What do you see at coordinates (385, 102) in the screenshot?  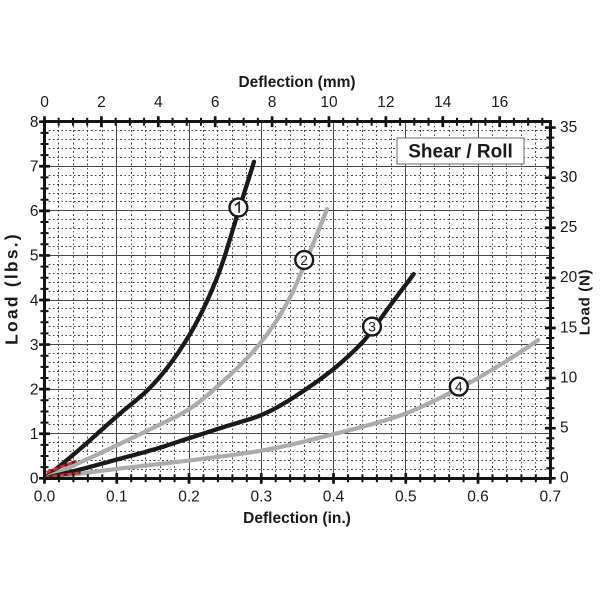 I see `svg-text: 12` at bounding box center [385, 102].